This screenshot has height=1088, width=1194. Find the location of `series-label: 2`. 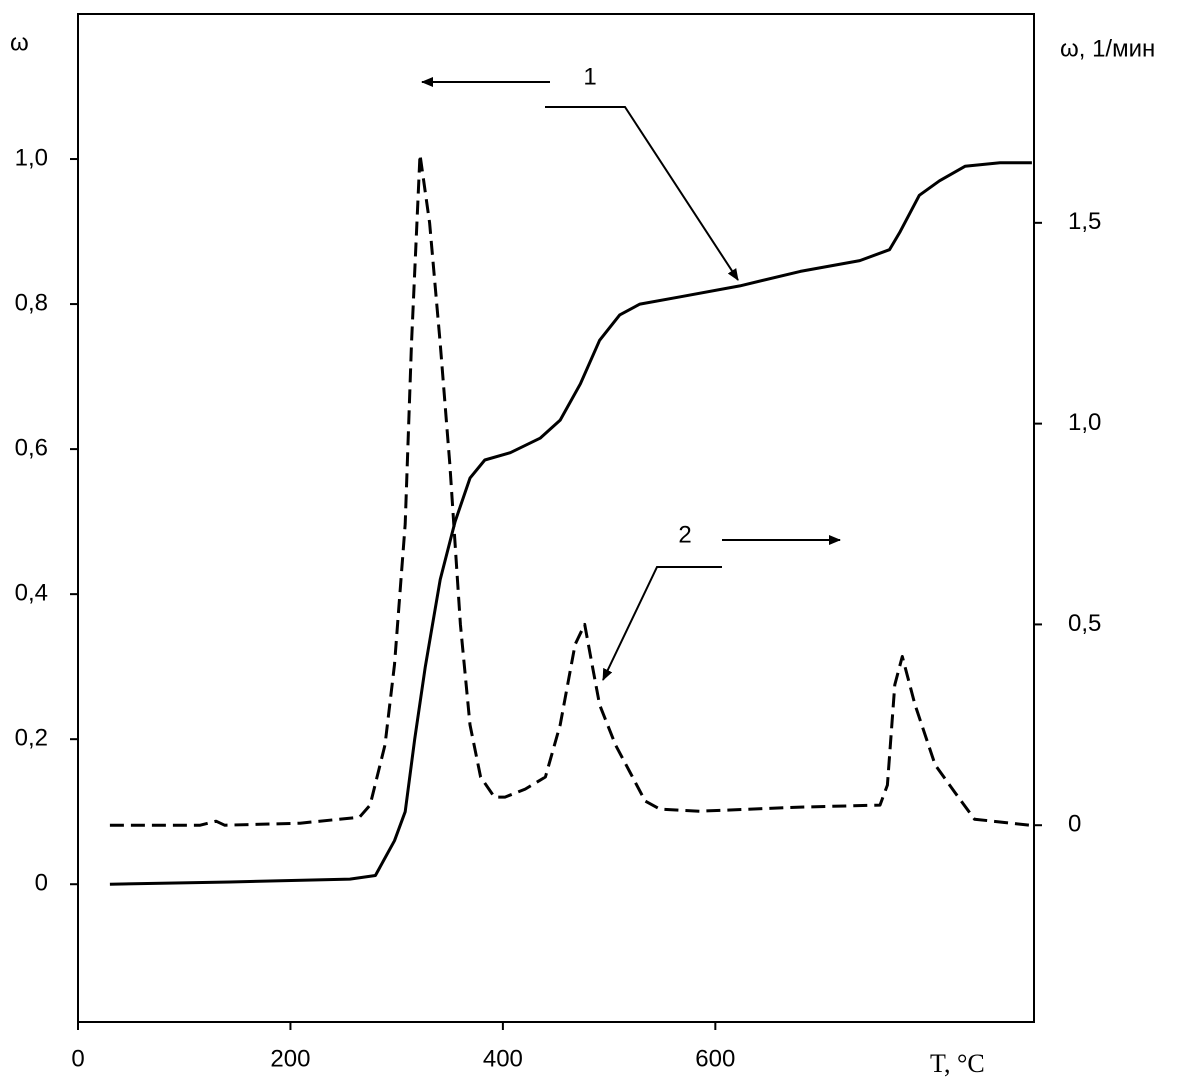

series-label: 2 is located at coordinates (684, 534).